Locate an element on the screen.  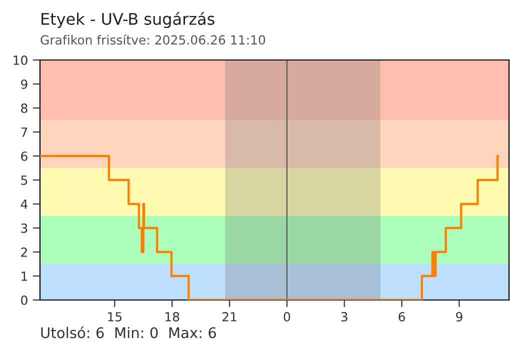
y-tick-label: 1 is located at coordinates (25, 276).